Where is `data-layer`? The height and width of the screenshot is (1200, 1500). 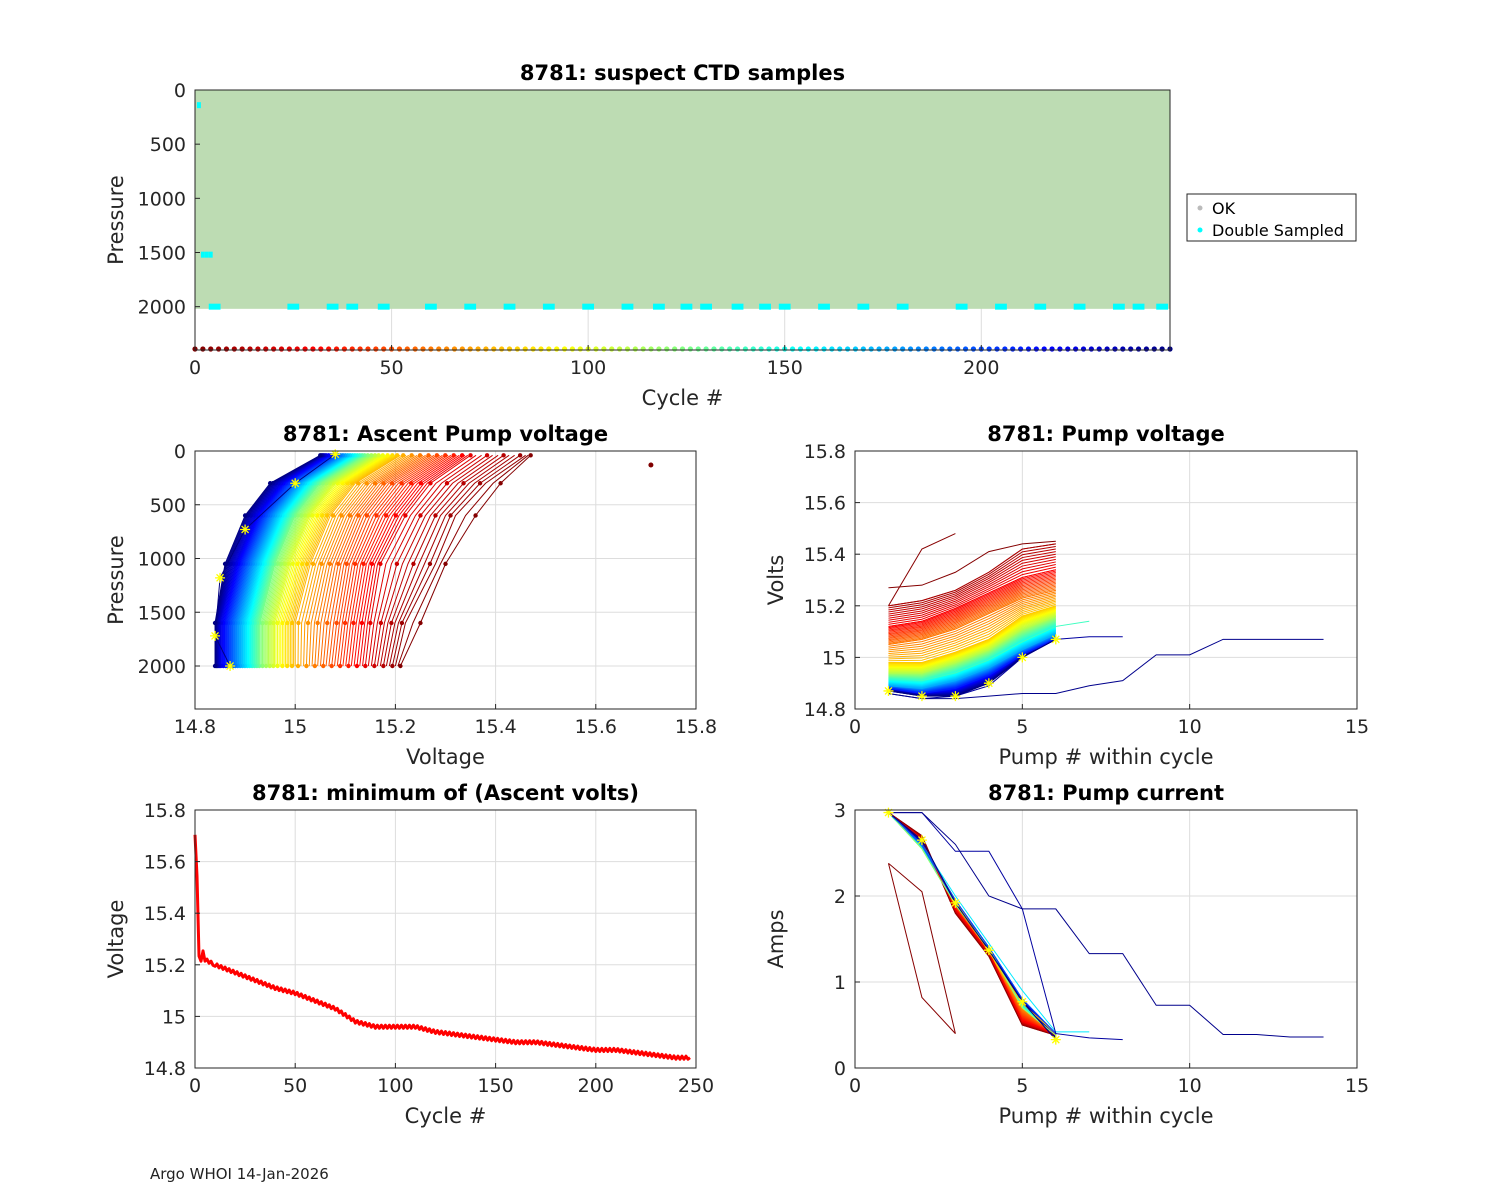
data-layer is located at coordinates (442, 947).